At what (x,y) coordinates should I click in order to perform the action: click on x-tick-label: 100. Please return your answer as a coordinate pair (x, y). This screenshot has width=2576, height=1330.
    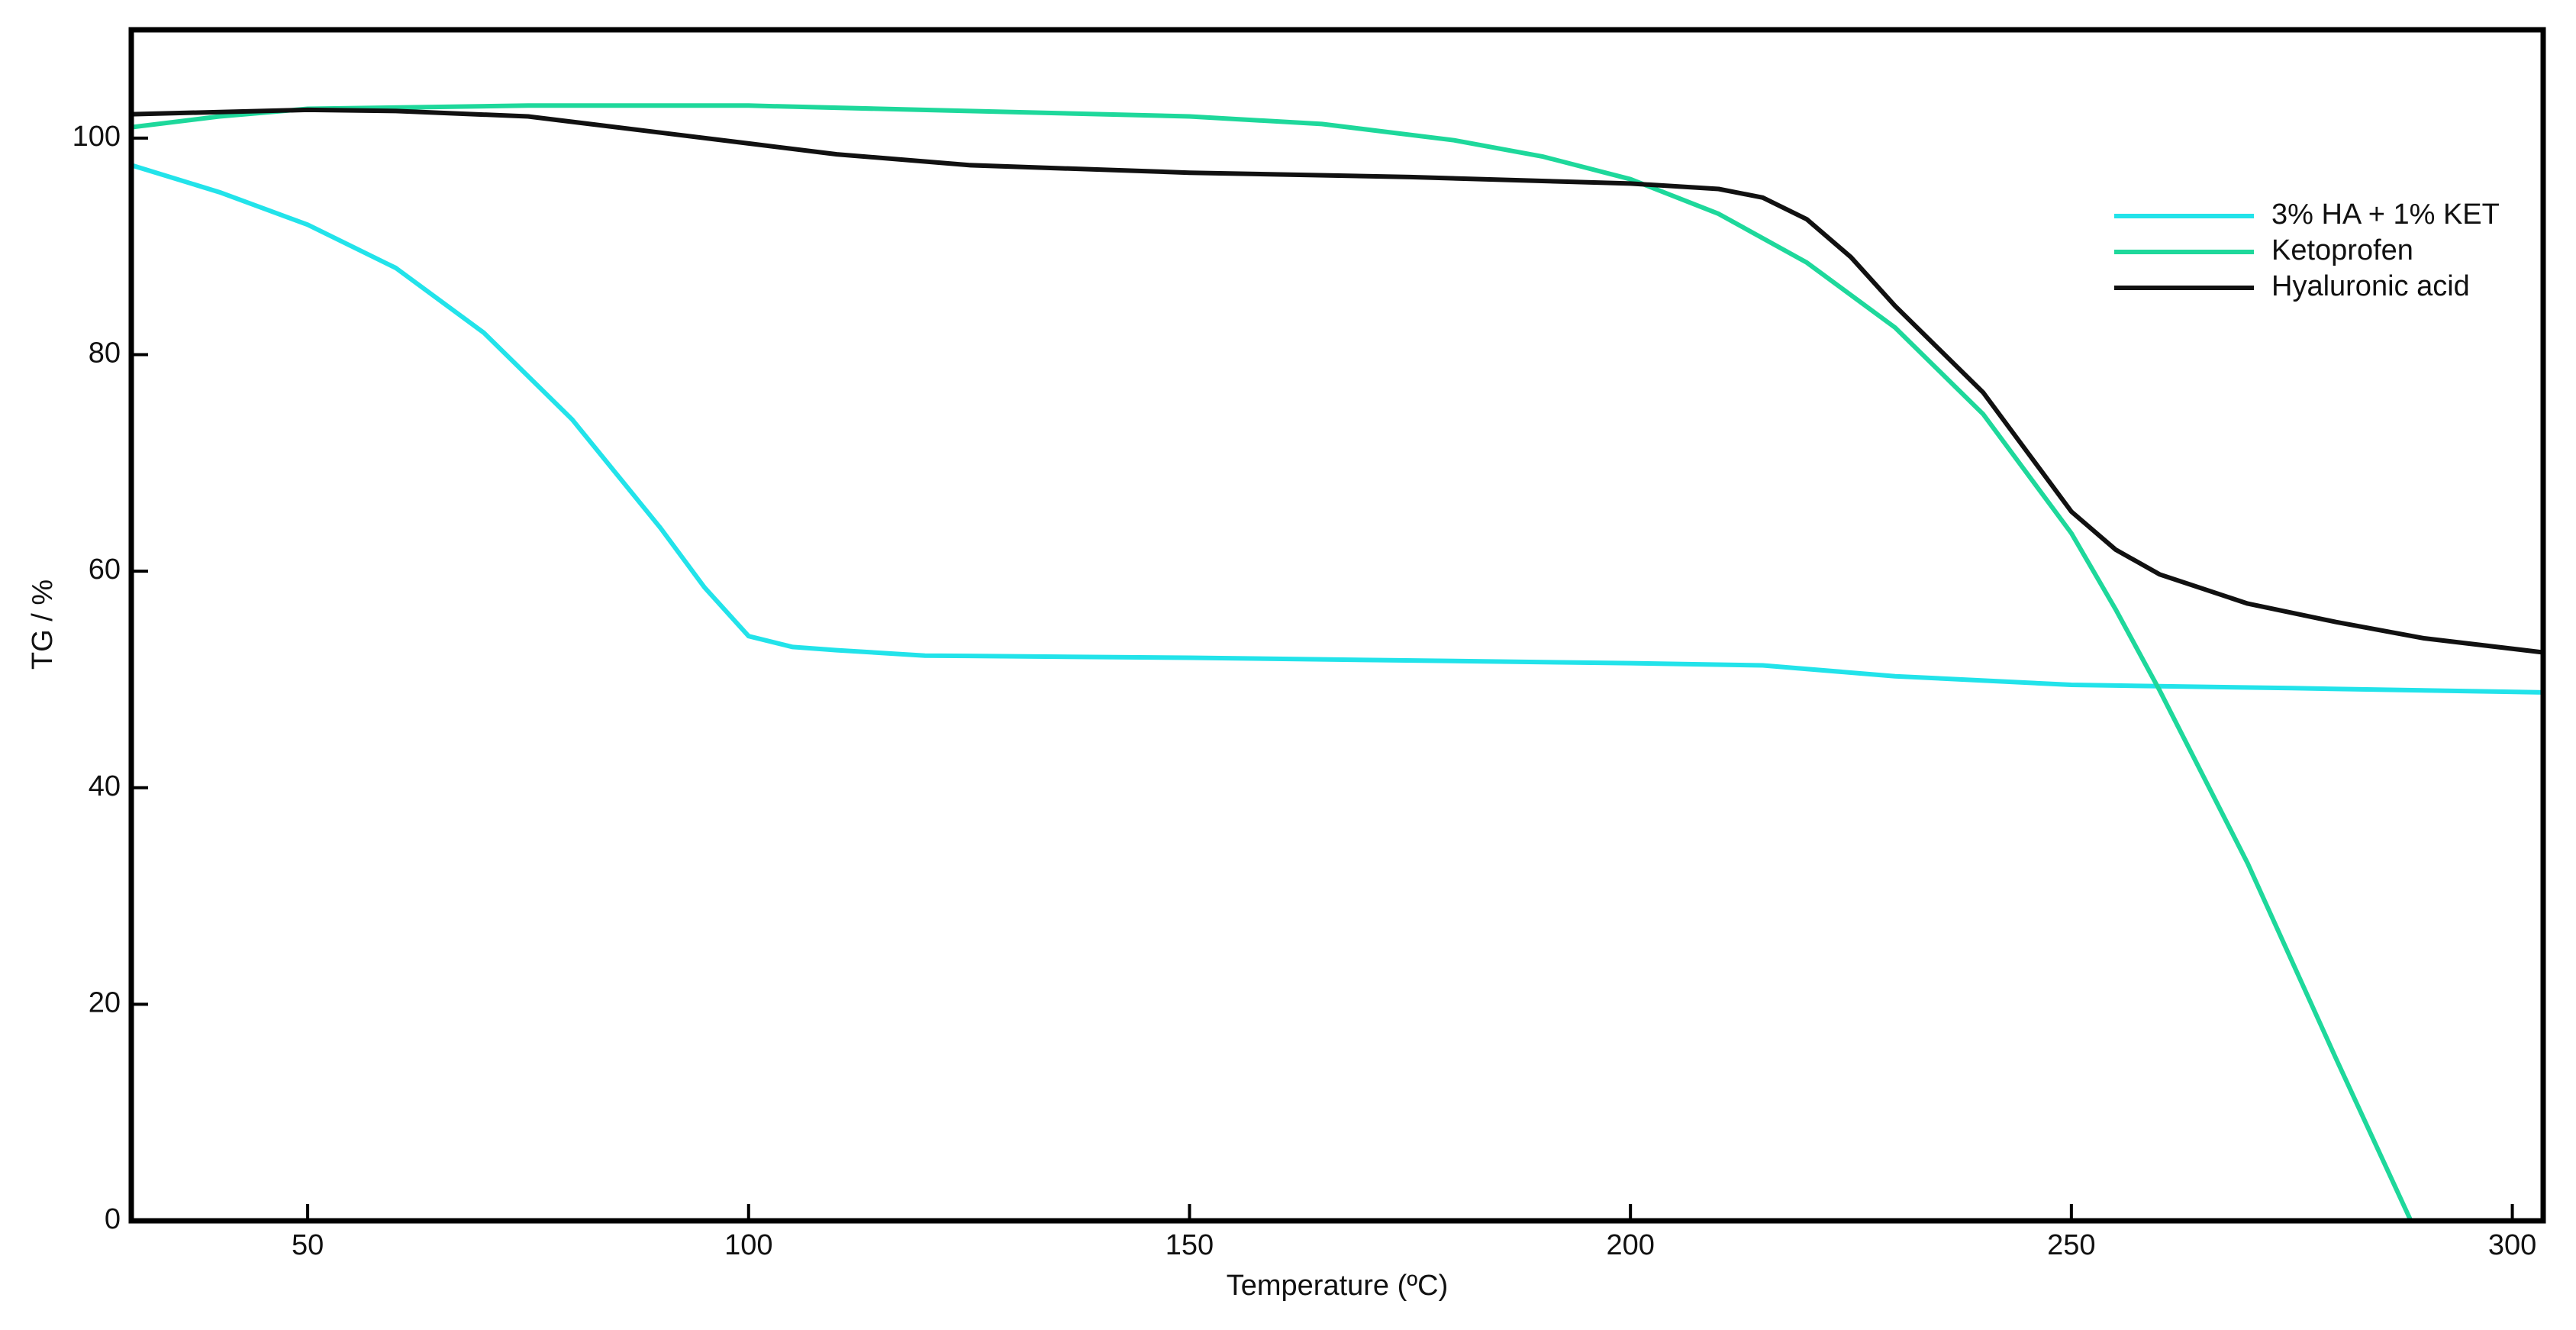
    Looking at the image, I should click on (748, 1245).